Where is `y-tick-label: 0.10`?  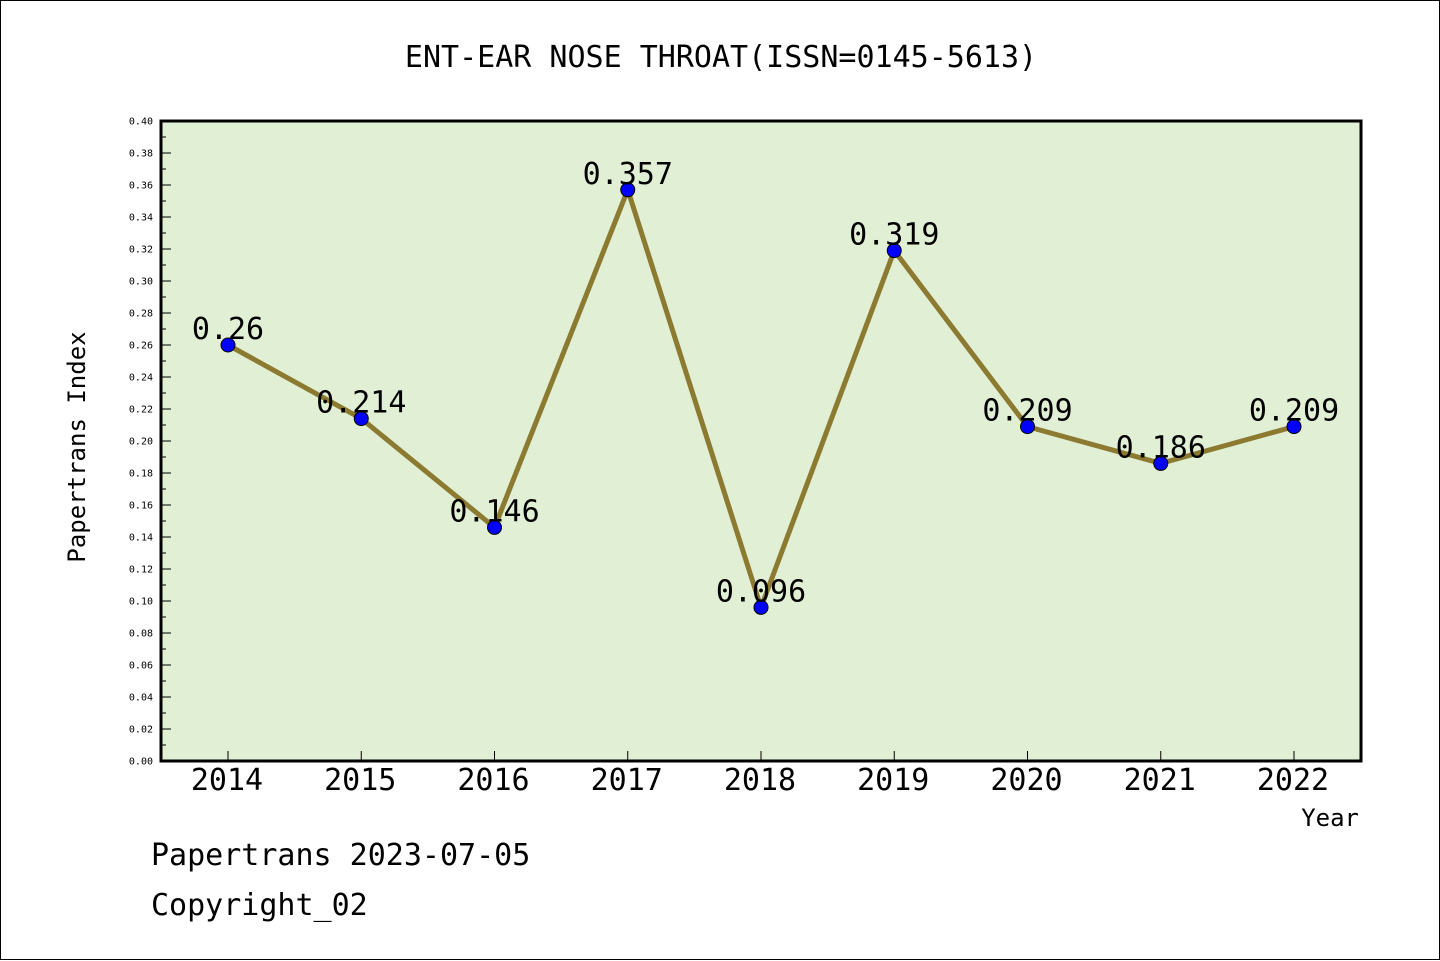 y-tick-label: 0.10 is located at coordinates (141, 602).